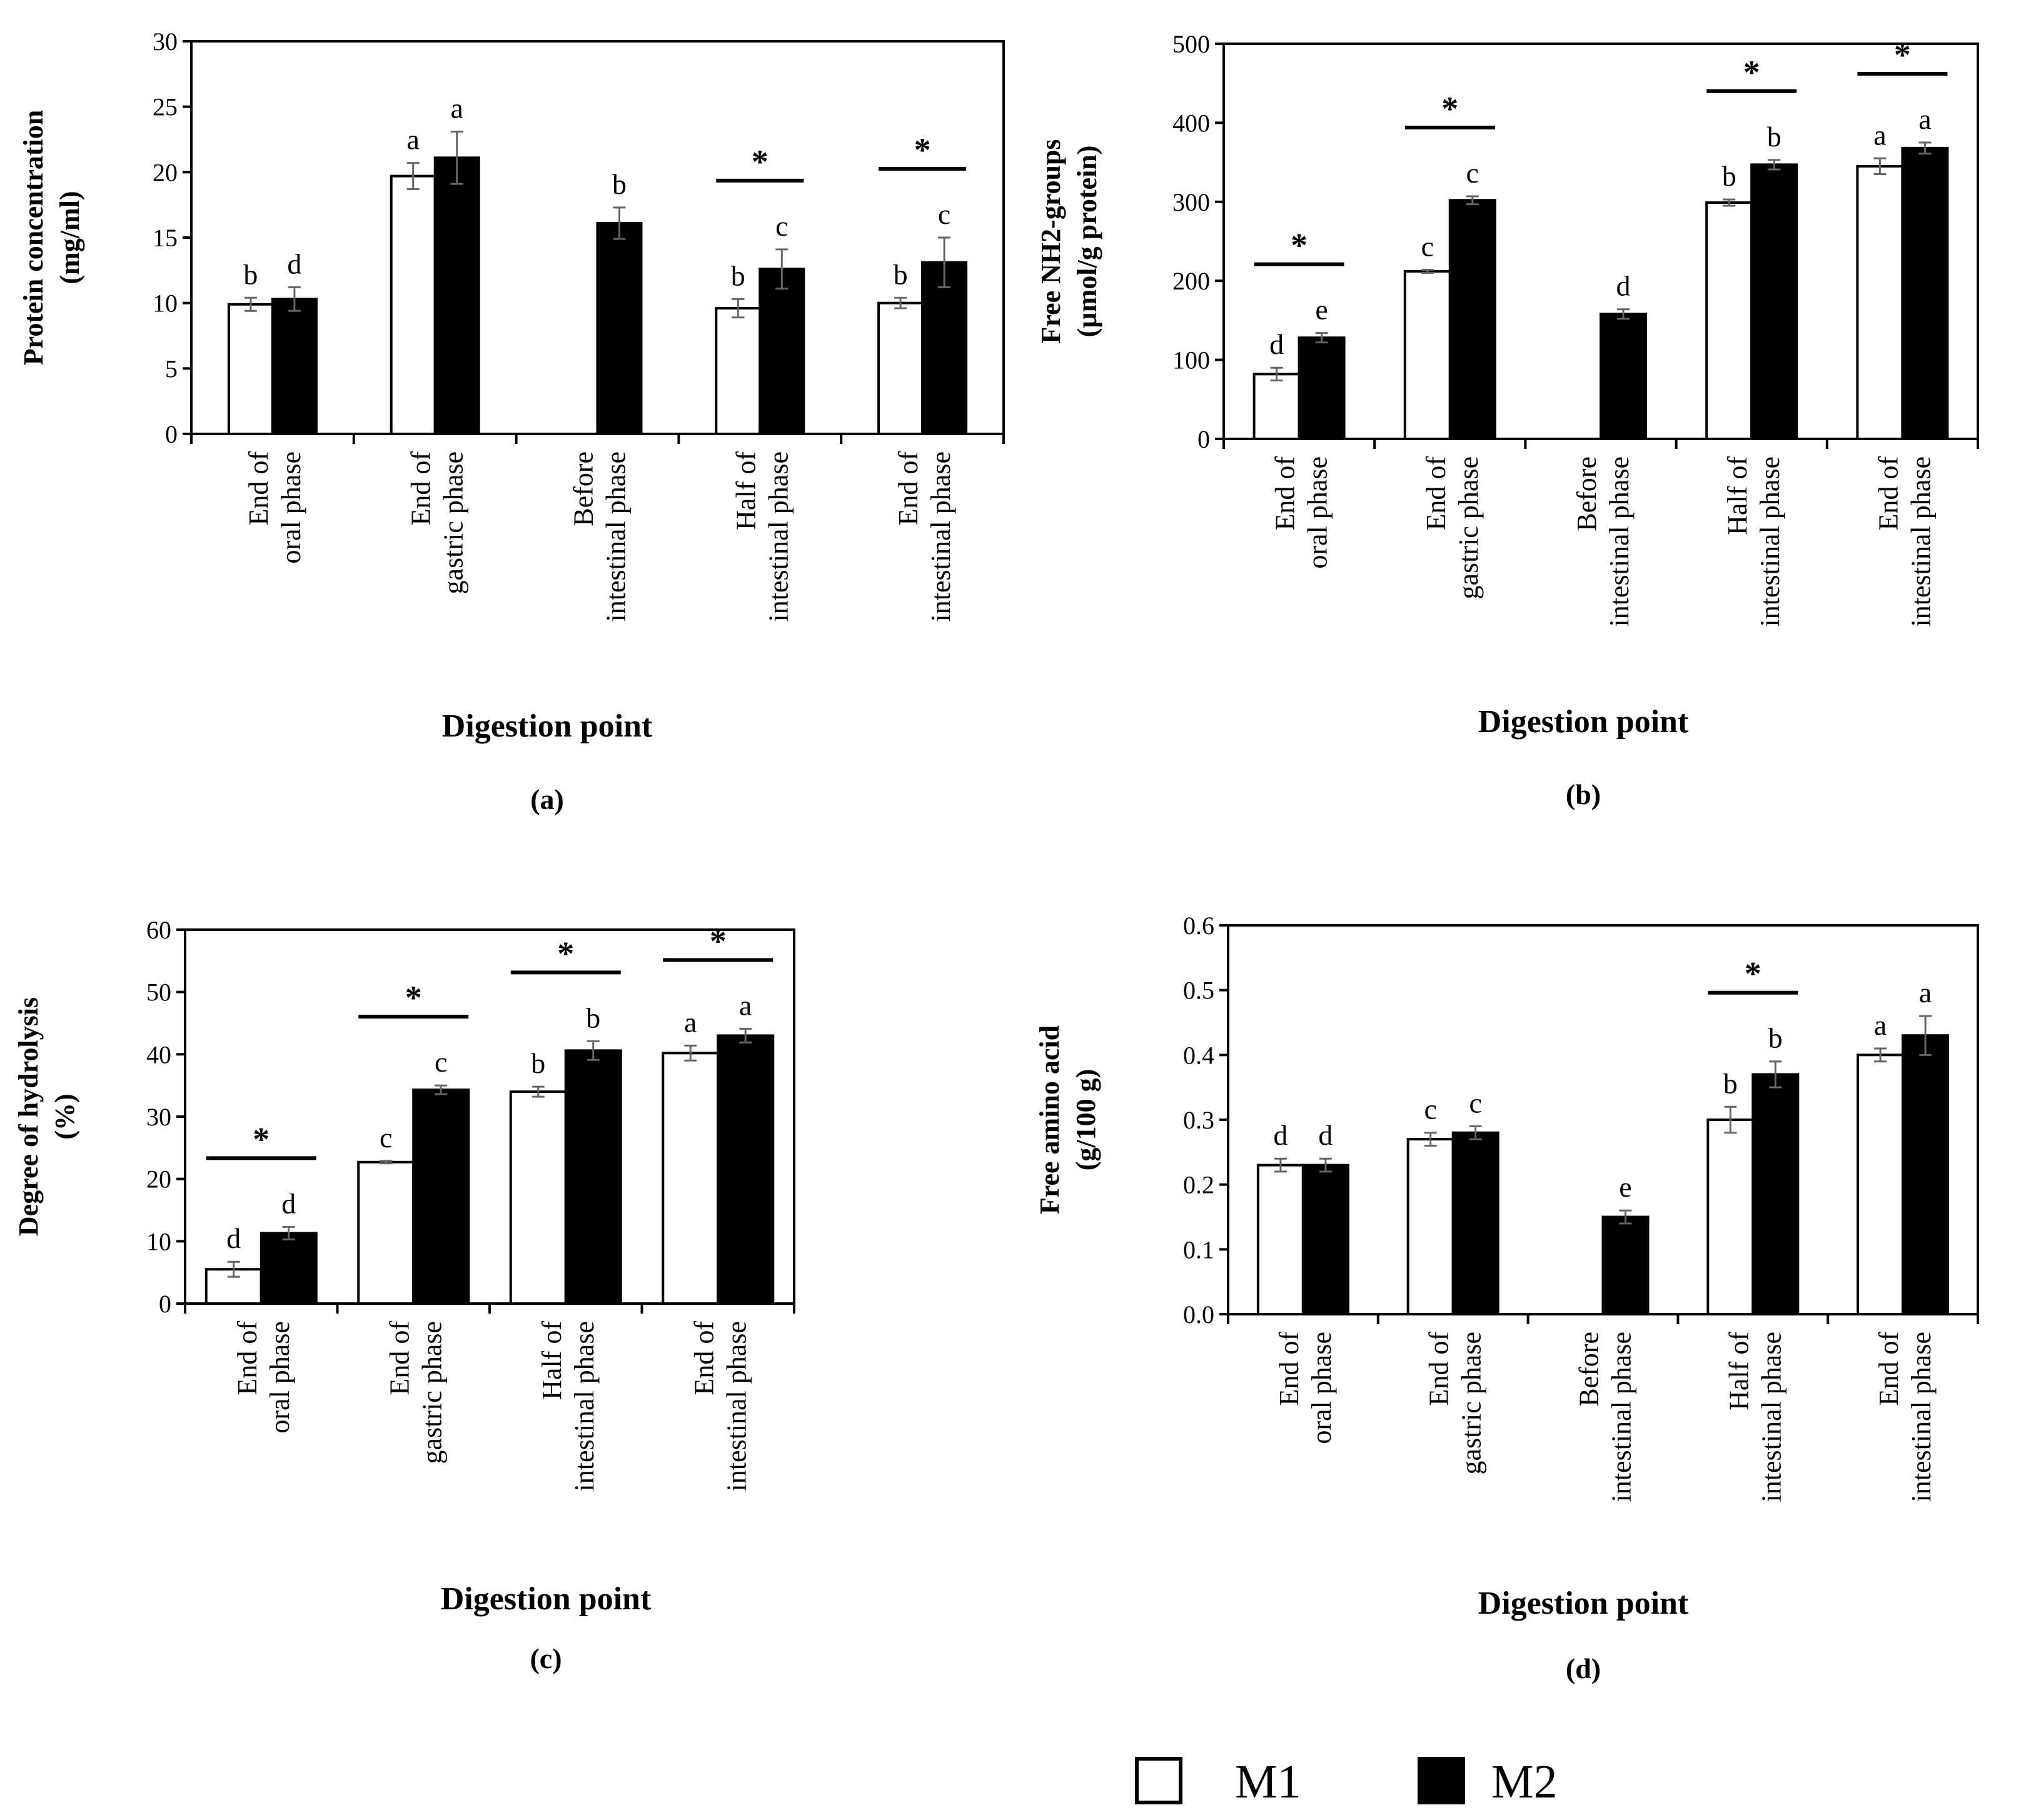 This screenshot has width=2041, height=1820. Describe the element at coordinates (34, 238) in the screenshot. I see `y-axis-title-line: Protein concentration` at that location.